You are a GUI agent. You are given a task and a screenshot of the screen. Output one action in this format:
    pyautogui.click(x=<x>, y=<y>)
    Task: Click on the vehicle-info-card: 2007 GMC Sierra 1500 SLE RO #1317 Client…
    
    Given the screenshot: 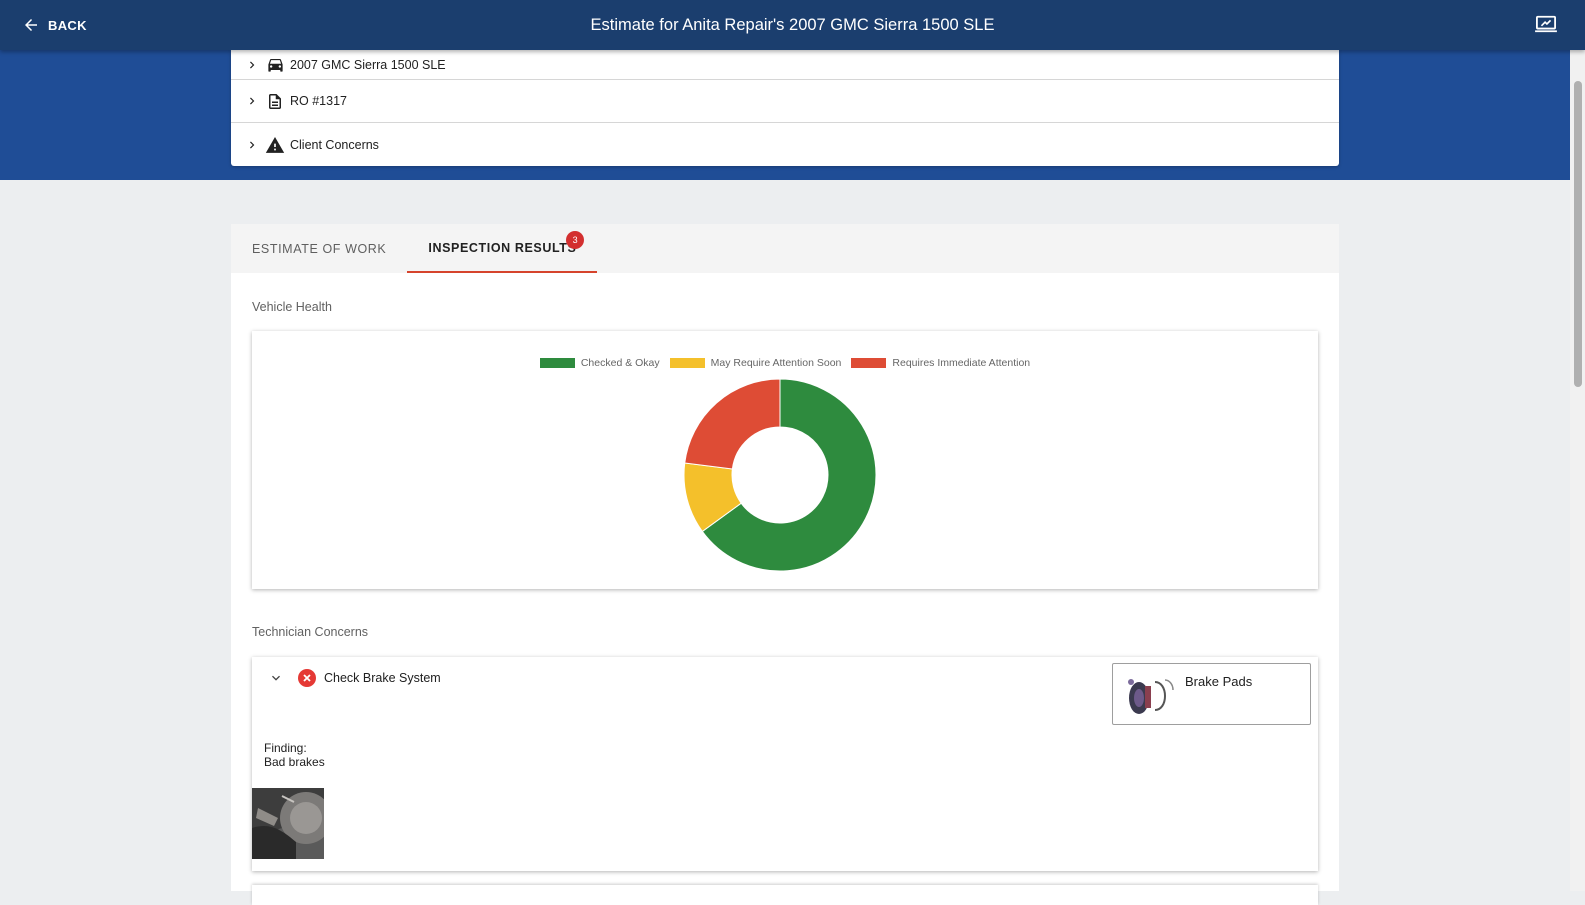 What is the action you would take?
    pyautogui.click(x=785, y=108)
    